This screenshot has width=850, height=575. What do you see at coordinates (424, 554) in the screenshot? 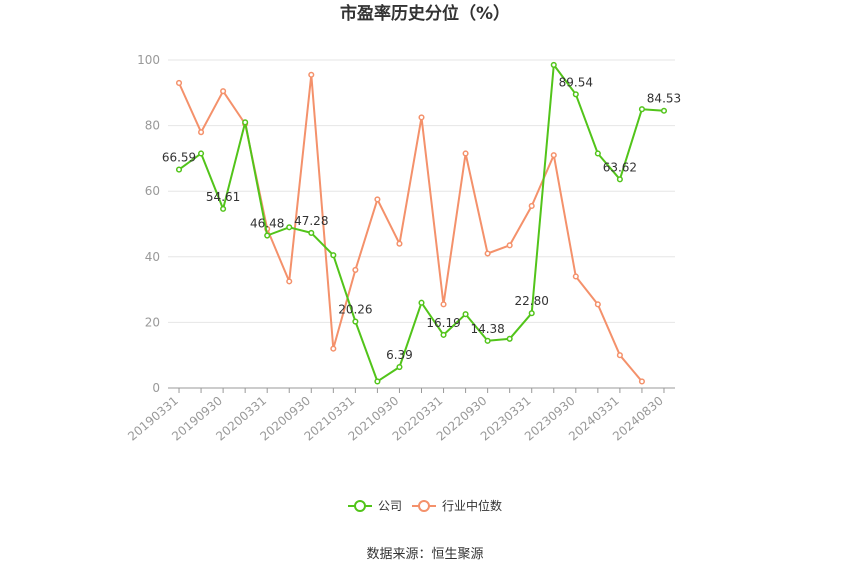
I see `source-note: 数据来源：恒生聚源` at bounding box center [424, 554].